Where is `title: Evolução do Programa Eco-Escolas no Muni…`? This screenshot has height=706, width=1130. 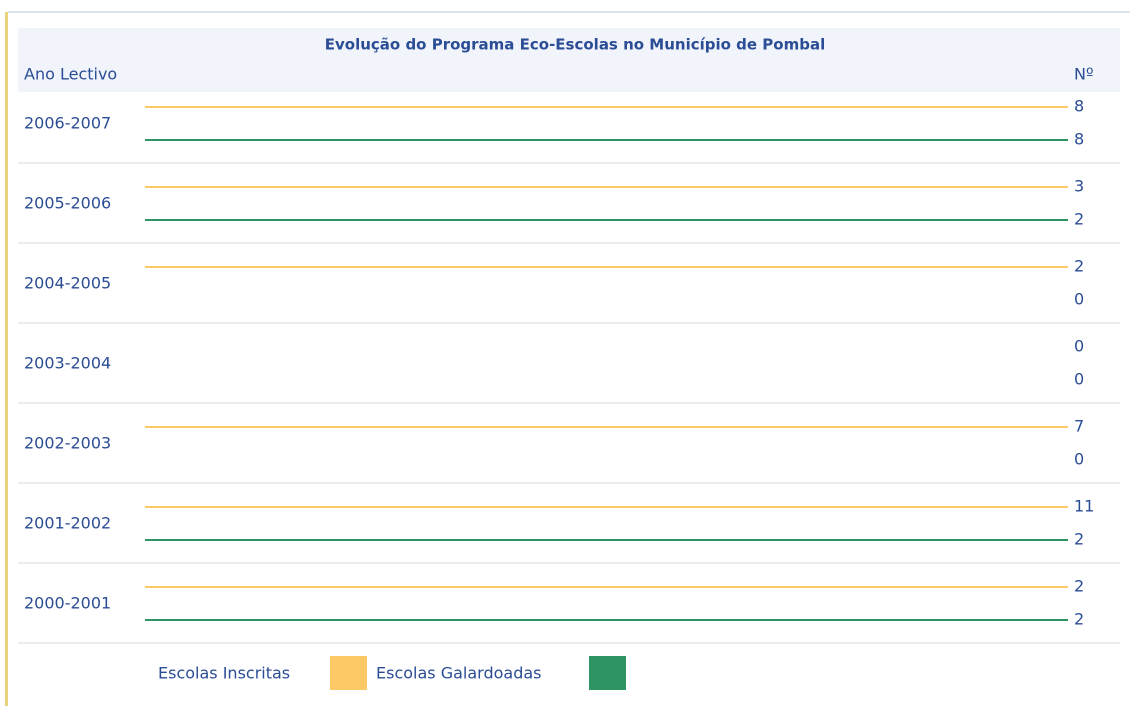
title: Evolução do Programa Eco-Escolas no Muni… is located at coordinates (575, 45).